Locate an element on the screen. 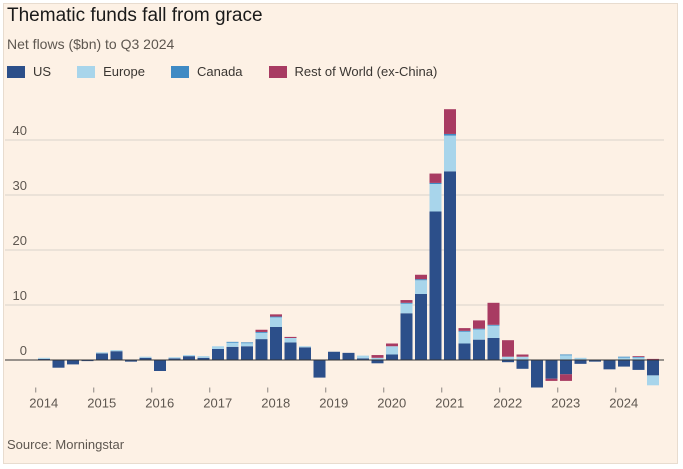  legend-item-rest-of-world: Rest of World (ex-China) is located at coordinates (353, 71).